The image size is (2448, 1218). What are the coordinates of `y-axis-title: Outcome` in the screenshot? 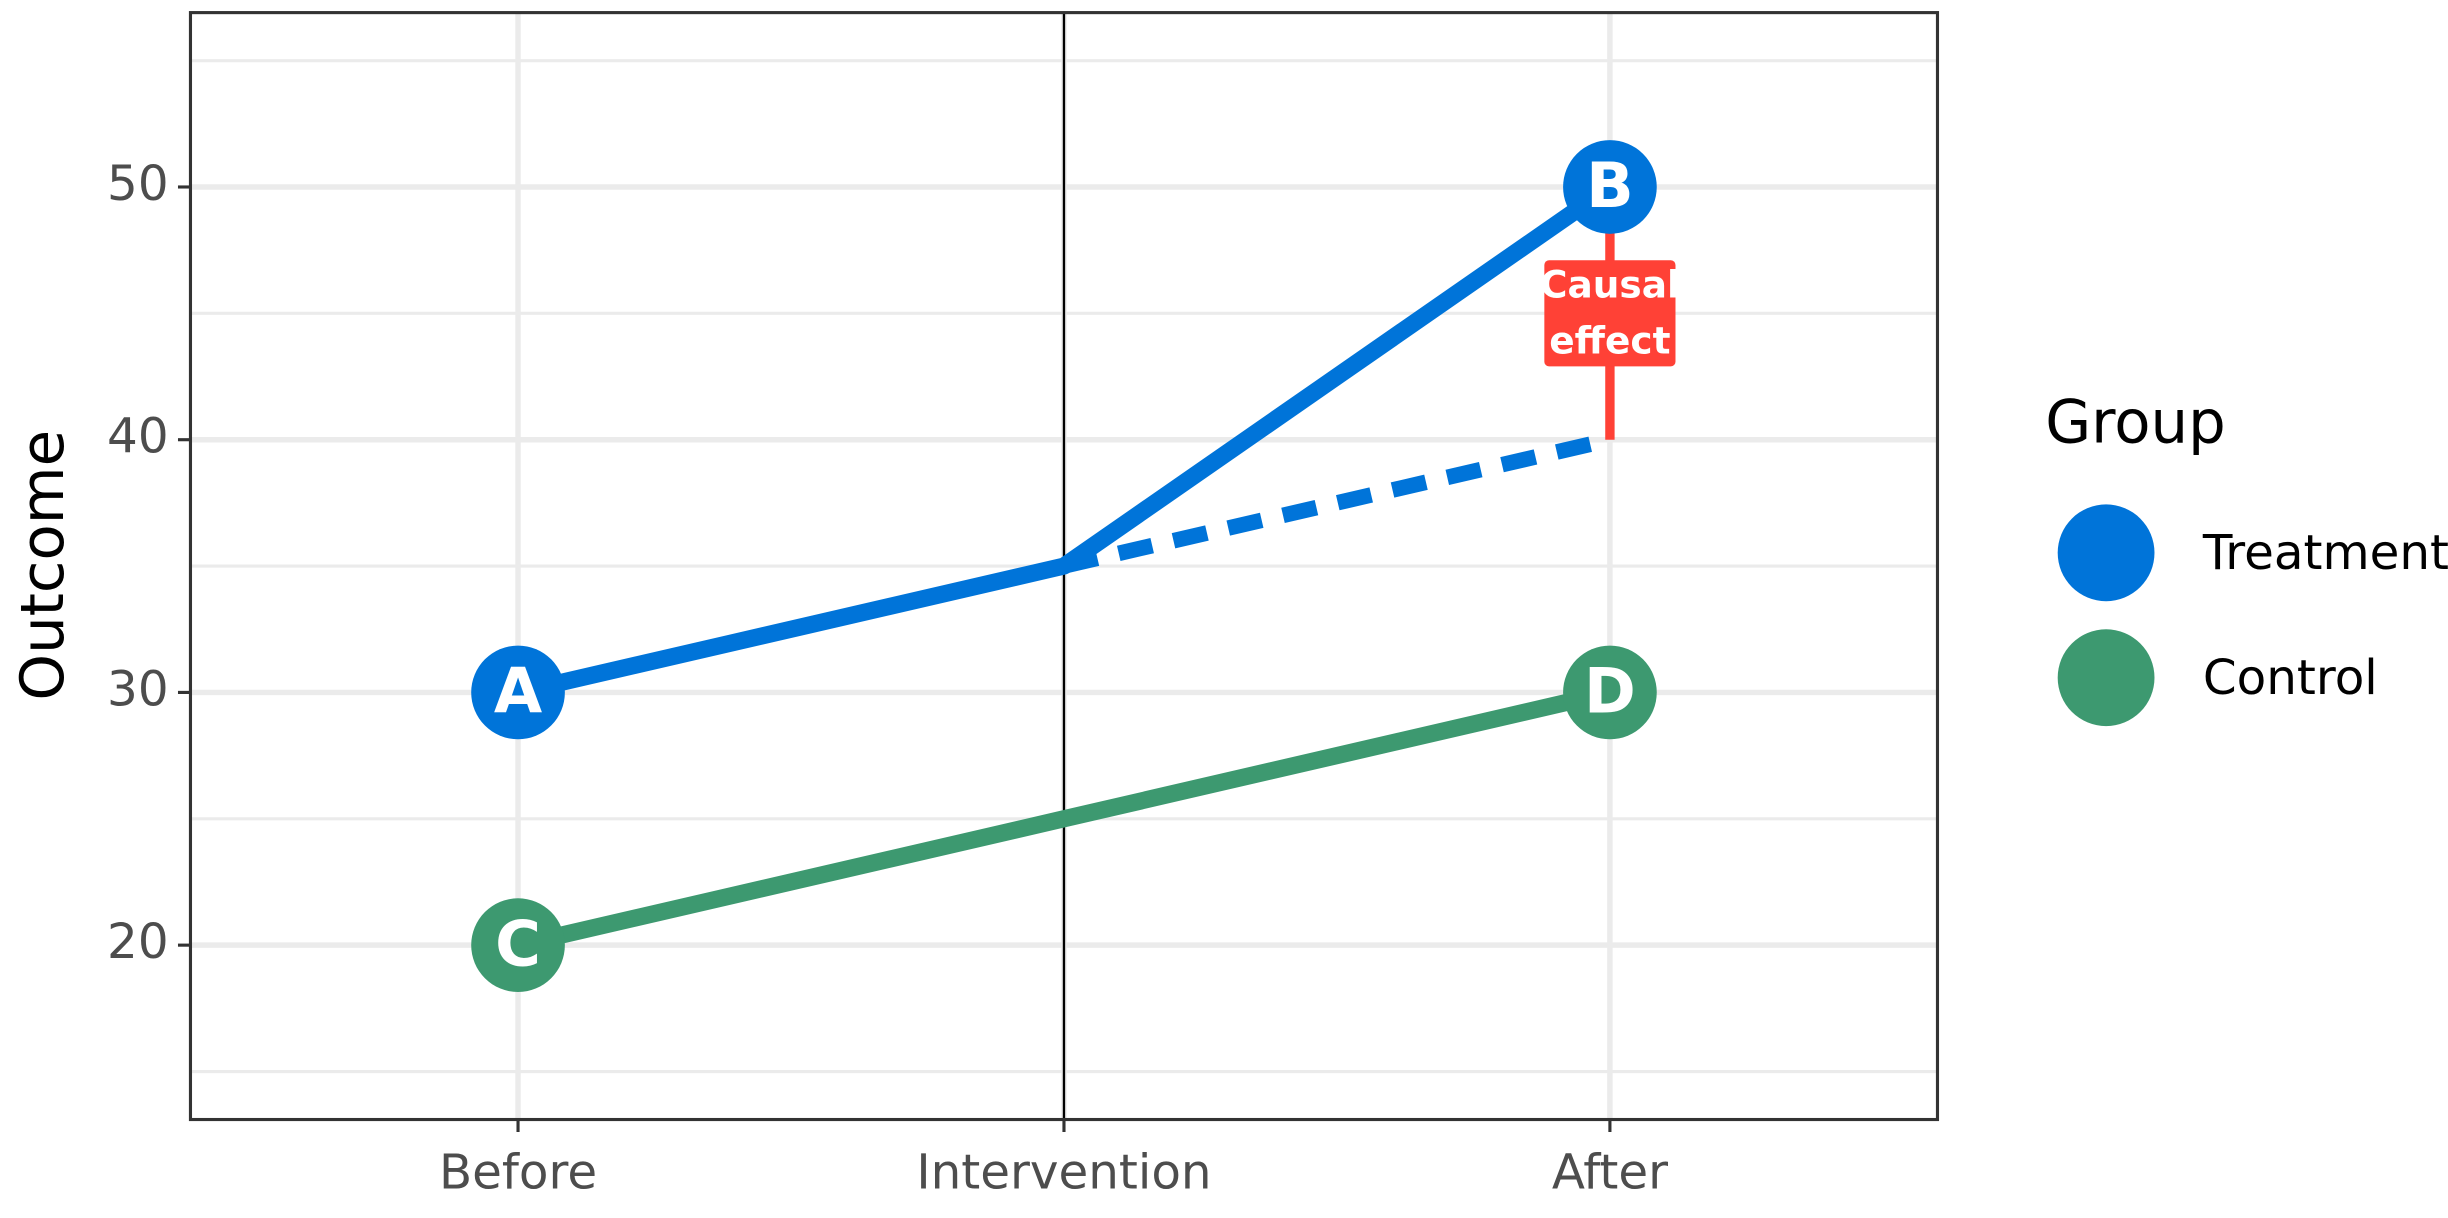 It's located at (42, 565).